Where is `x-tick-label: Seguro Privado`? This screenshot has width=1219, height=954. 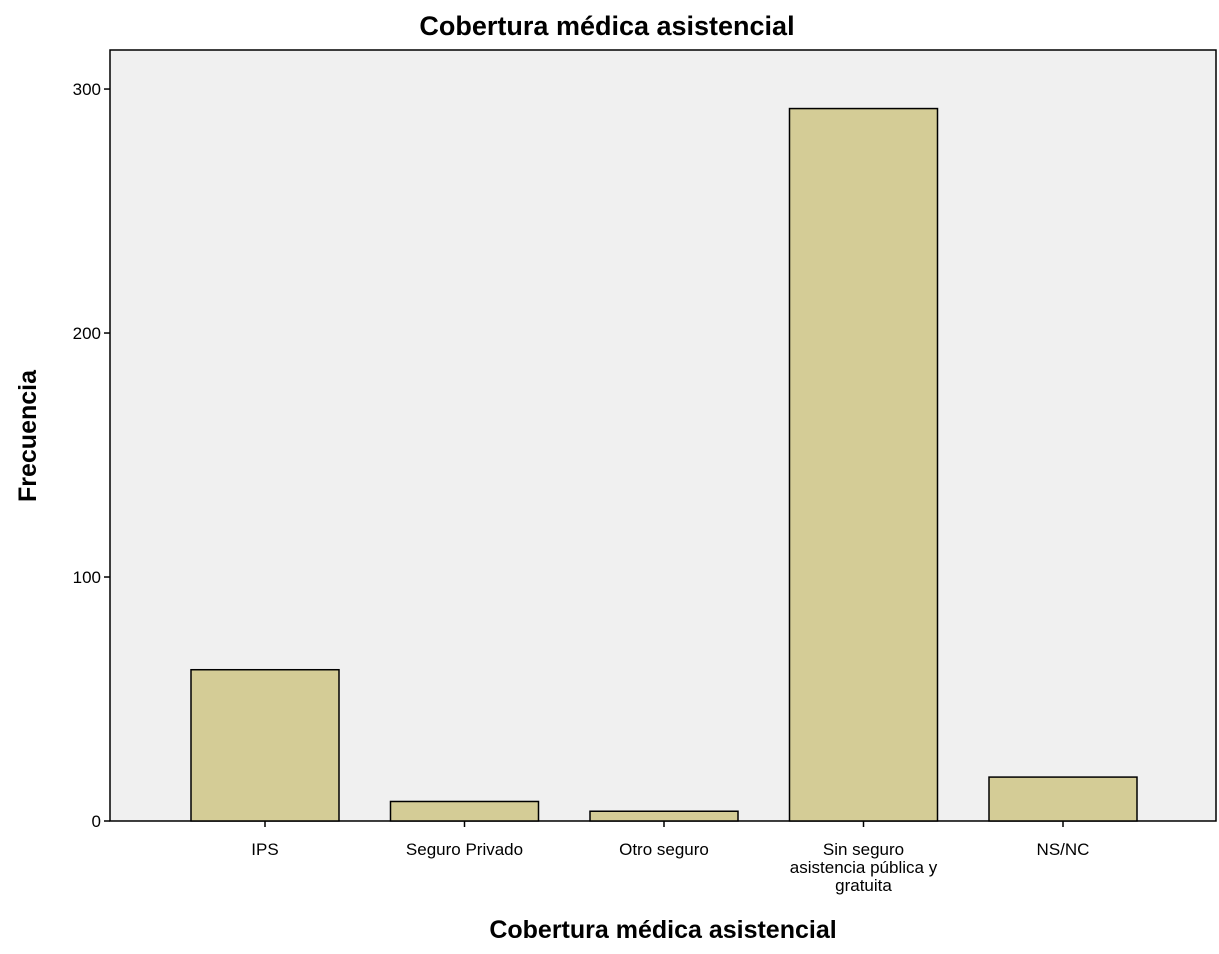
x-tick-label: Seguro Privado is located at coordinates (464, 849).